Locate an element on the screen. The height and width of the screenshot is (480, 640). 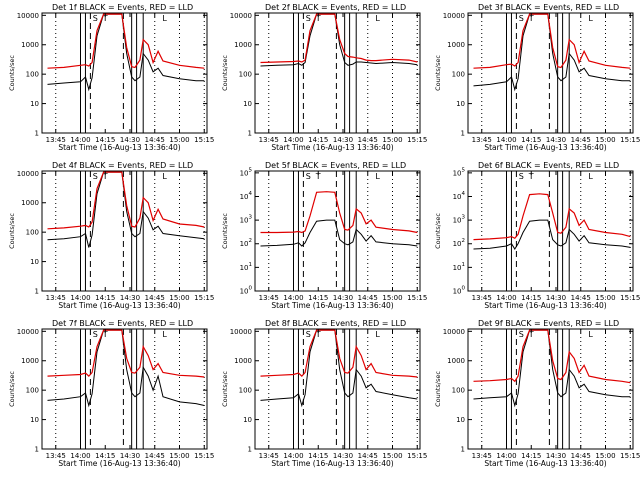
y-tick-label: 10¹ is located at coordinates (246, 267).